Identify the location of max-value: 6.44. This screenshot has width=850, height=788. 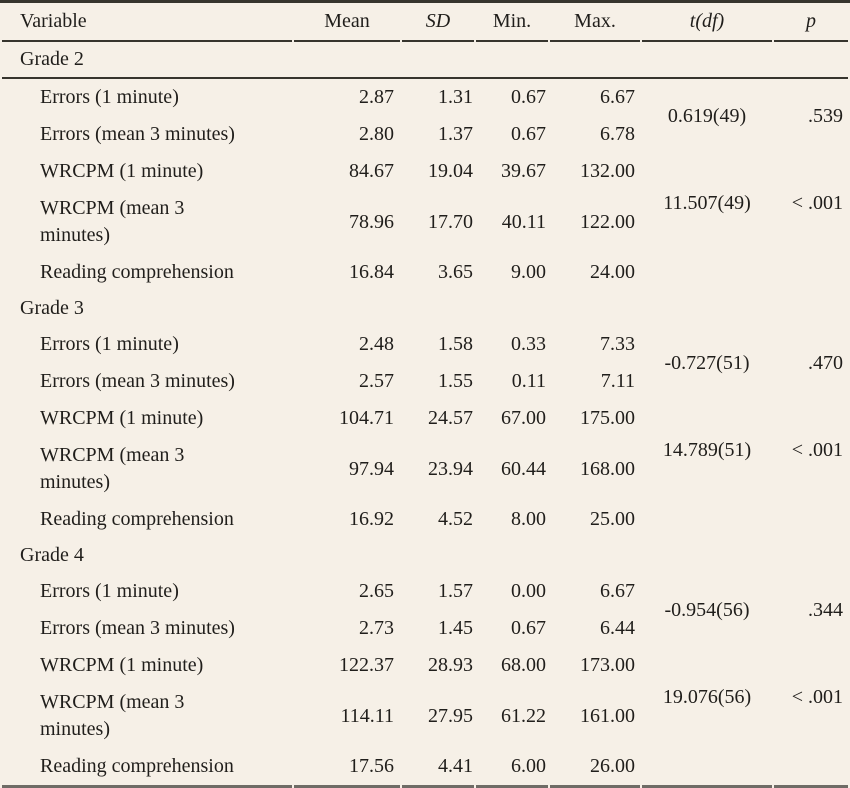
(617, 628).